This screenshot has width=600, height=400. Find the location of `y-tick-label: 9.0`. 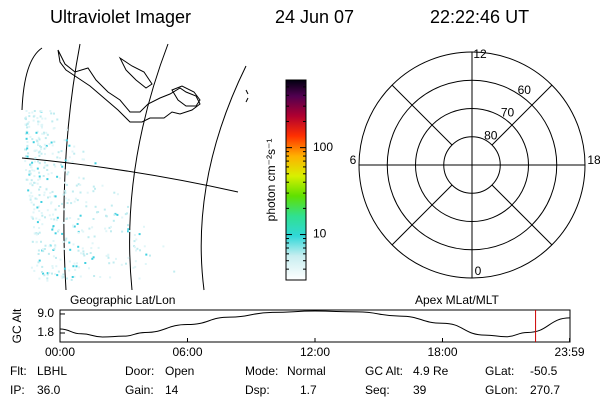

y-tick-label: 9.0 is located at coordinates (45, 313).